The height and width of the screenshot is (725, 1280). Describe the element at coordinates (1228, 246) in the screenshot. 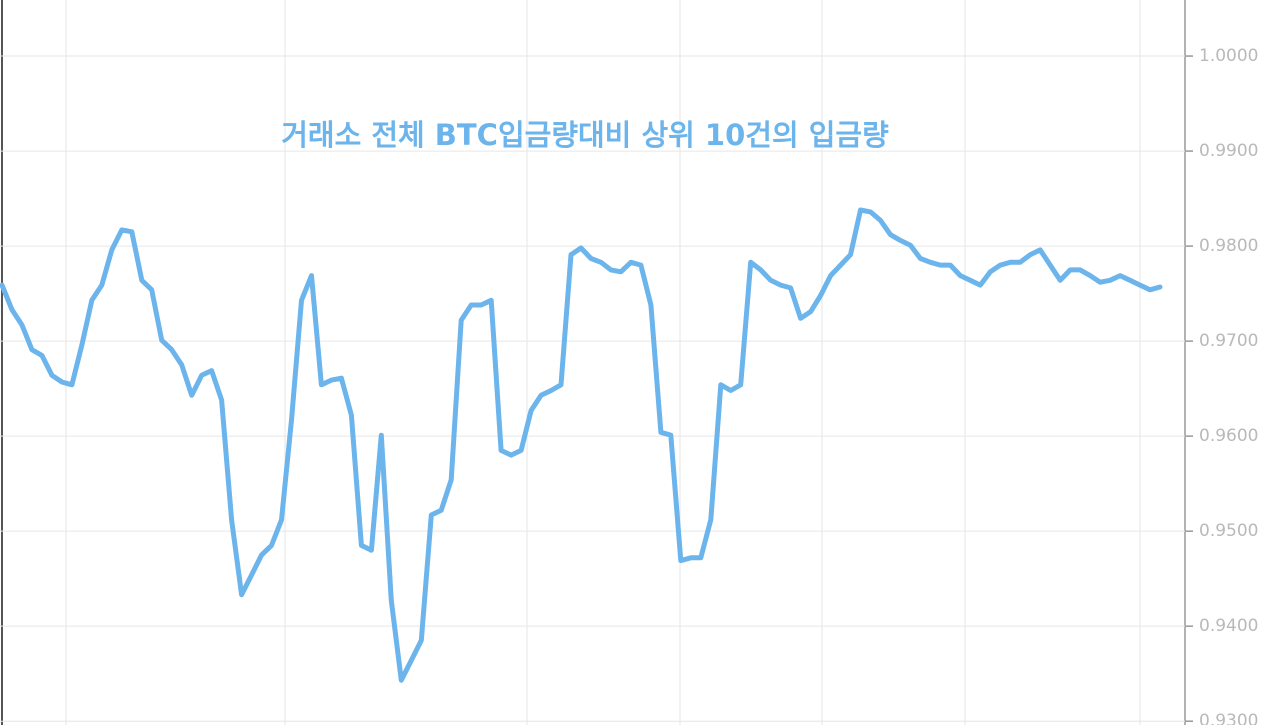

I see `y-tick-label: 0.9800` at that location.